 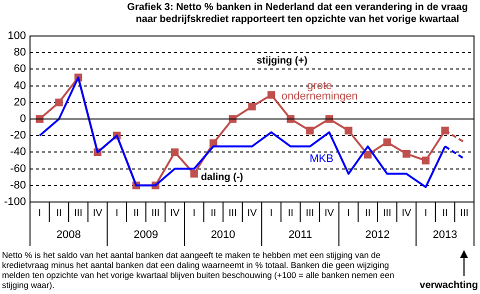 What do you see at coordinates (223, 235) in the screenshot?
I see `text: 2010` at bounding box center [223, 235].